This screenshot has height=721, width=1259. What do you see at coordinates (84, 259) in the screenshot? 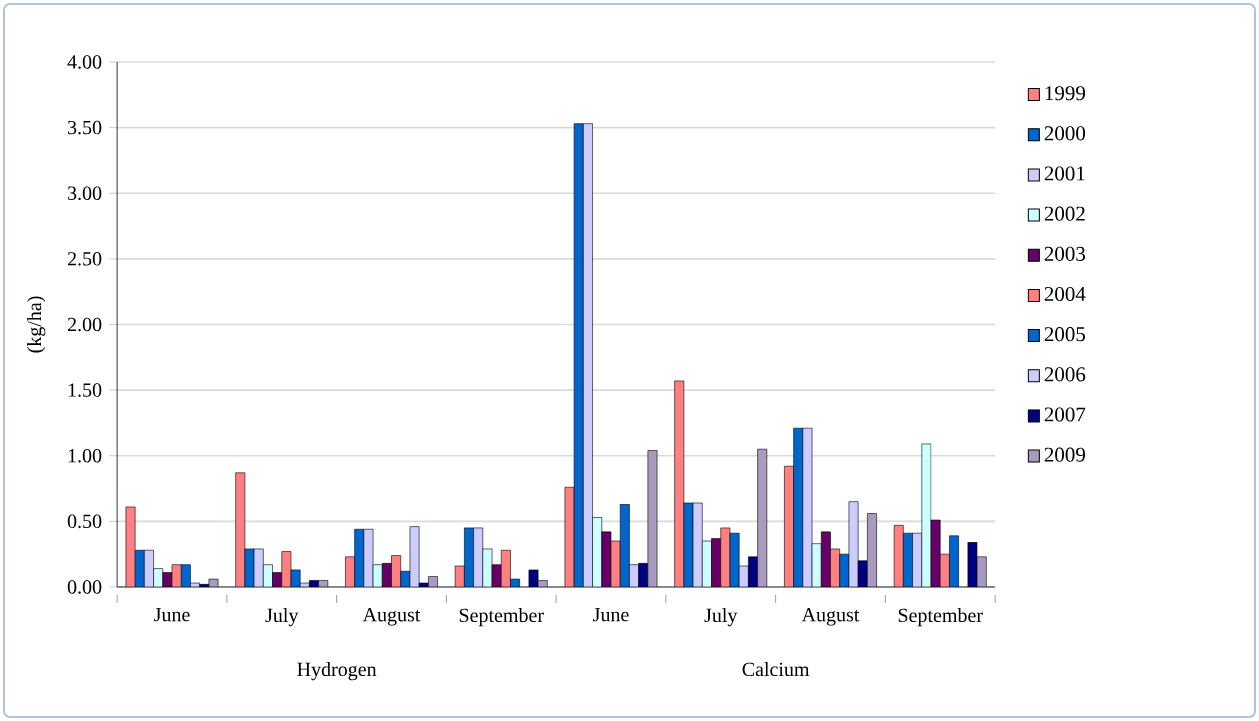
I see `y-tick-label: 2.50` at bounding box center [84, 259].